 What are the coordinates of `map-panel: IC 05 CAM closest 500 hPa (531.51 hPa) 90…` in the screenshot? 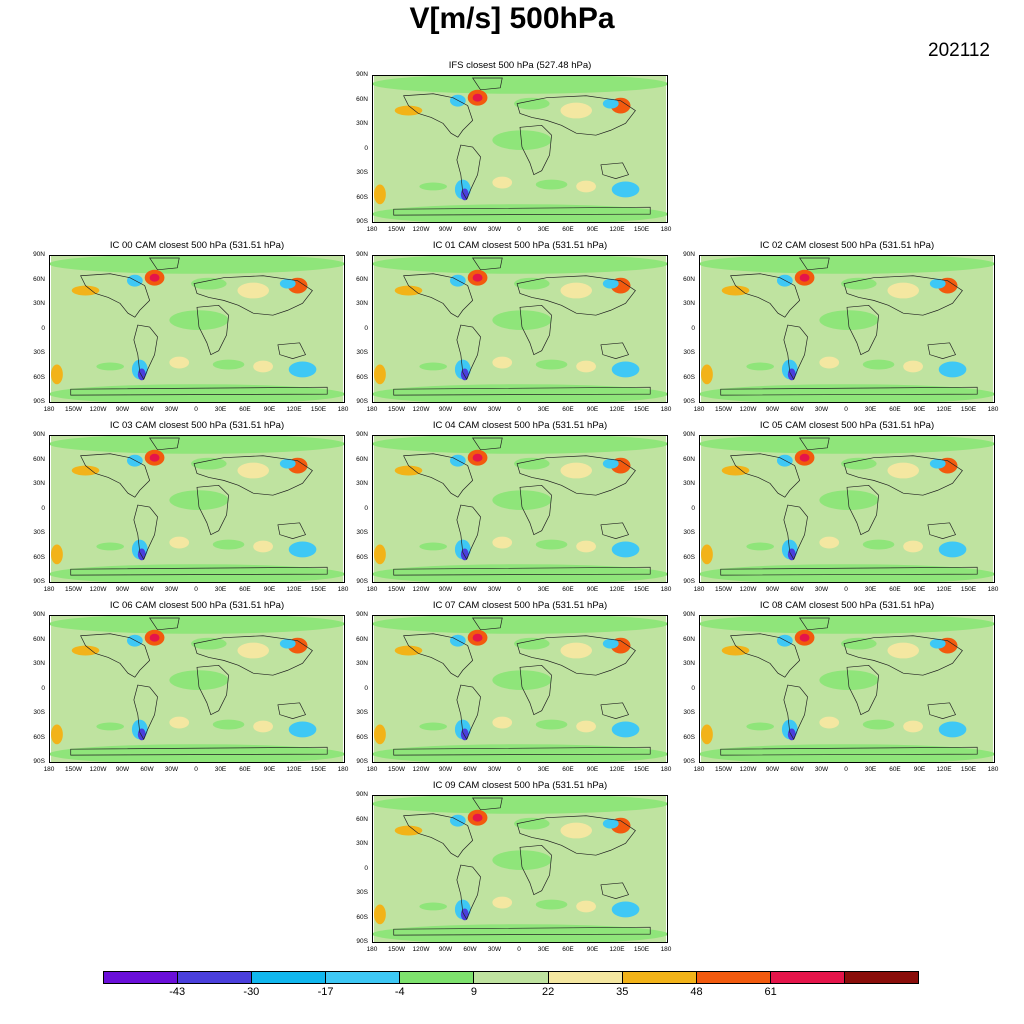 It's located at (837, 506).